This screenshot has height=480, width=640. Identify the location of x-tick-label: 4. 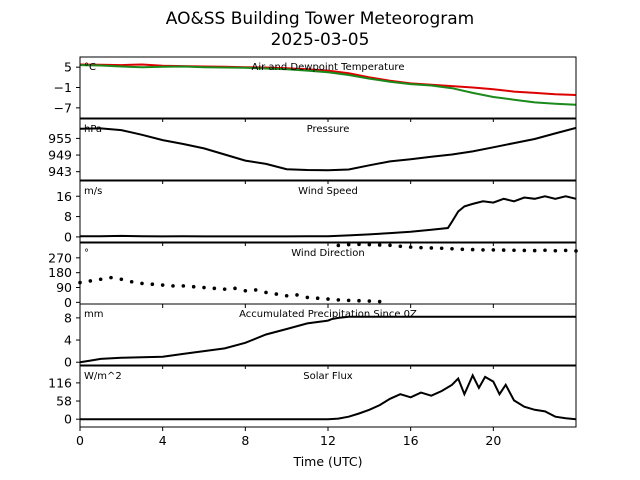
(163, 440).